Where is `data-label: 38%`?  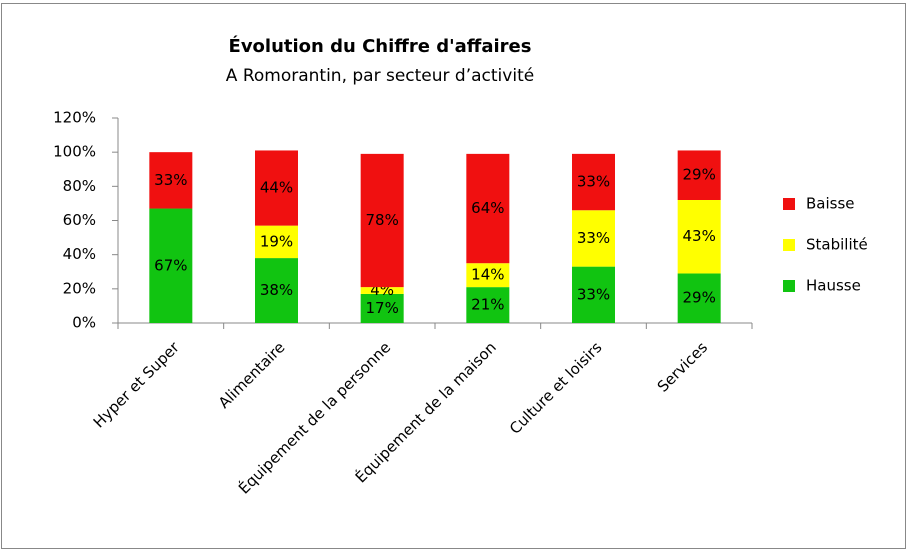 data-label: 38% is located at coordinates (276, 290).